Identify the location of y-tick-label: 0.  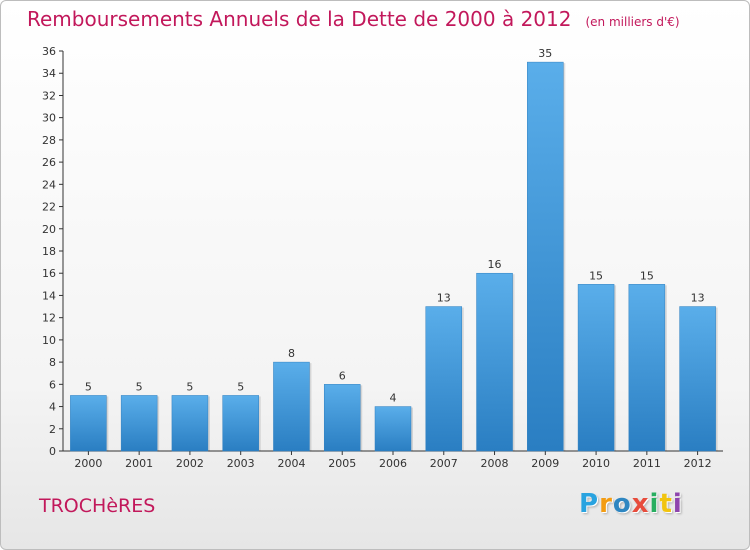
(52, 451).